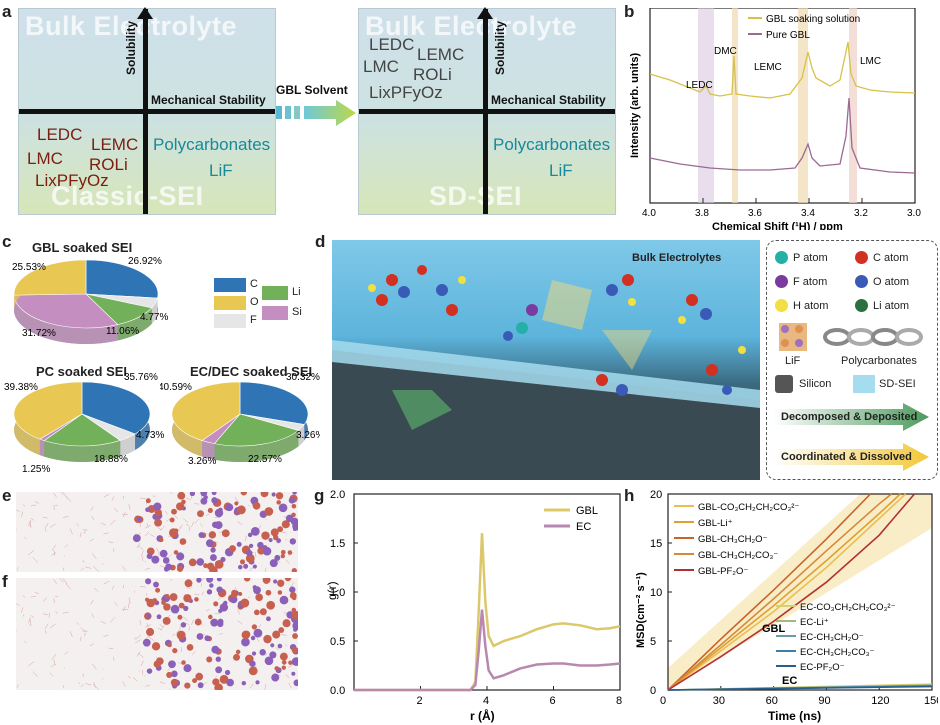 The image size is (940, 725). What do you see at coordinates (629, 495) in the screenshot?
I see `panel-label-h: h` at bounding box center [629, 495].